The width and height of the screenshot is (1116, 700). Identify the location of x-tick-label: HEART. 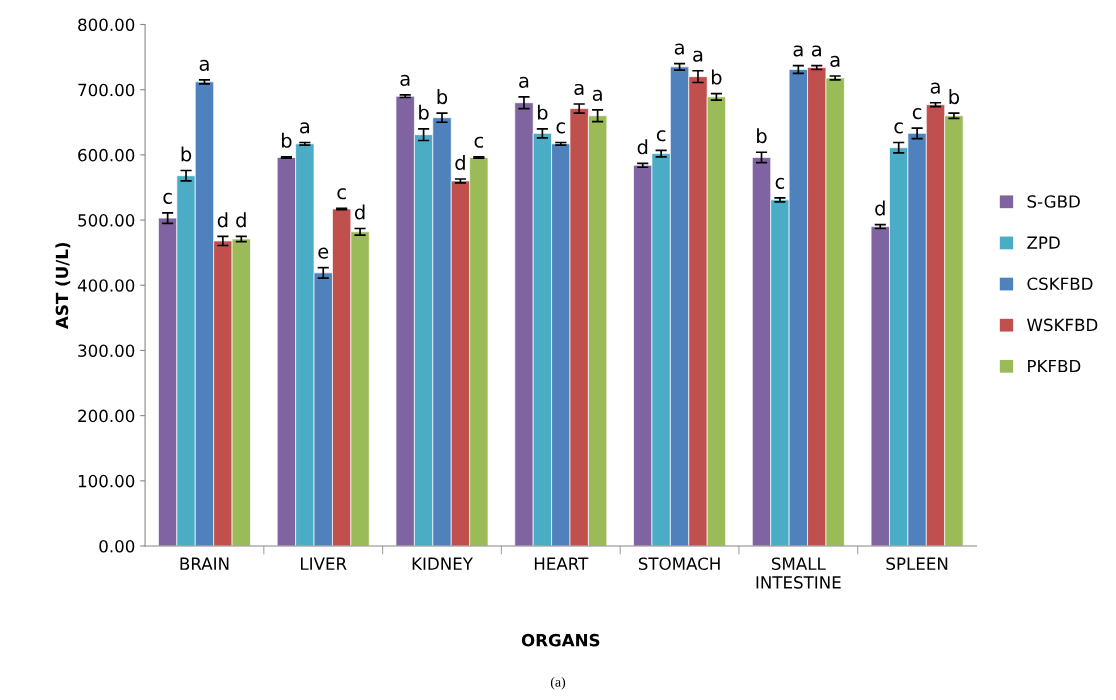
(561, 563).